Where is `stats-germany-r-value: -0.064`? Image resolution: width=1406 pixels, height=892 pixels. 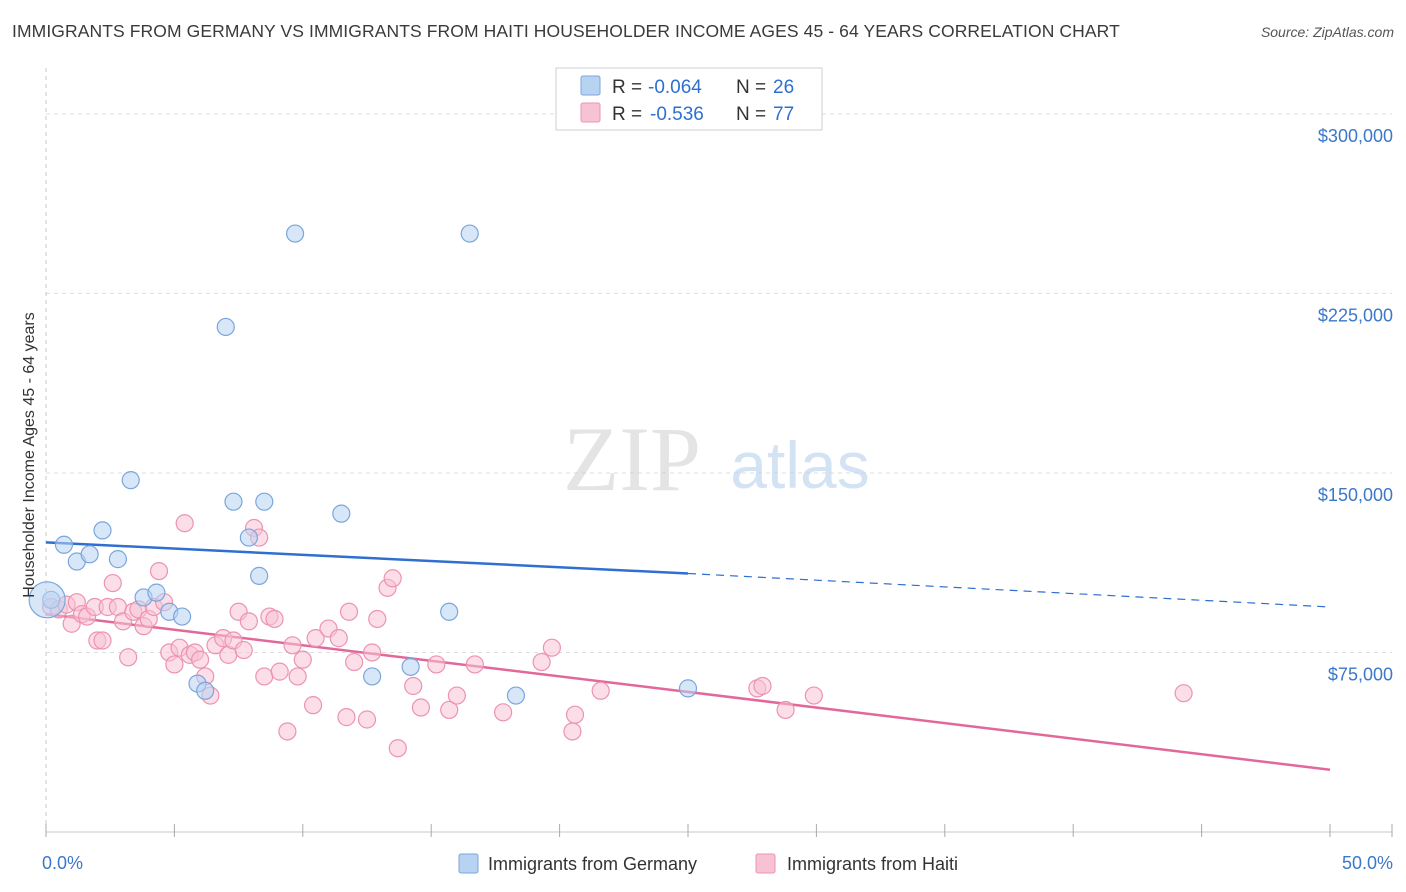 stats-germany-r-value: -0.064 is located at coordinates (675, 87).